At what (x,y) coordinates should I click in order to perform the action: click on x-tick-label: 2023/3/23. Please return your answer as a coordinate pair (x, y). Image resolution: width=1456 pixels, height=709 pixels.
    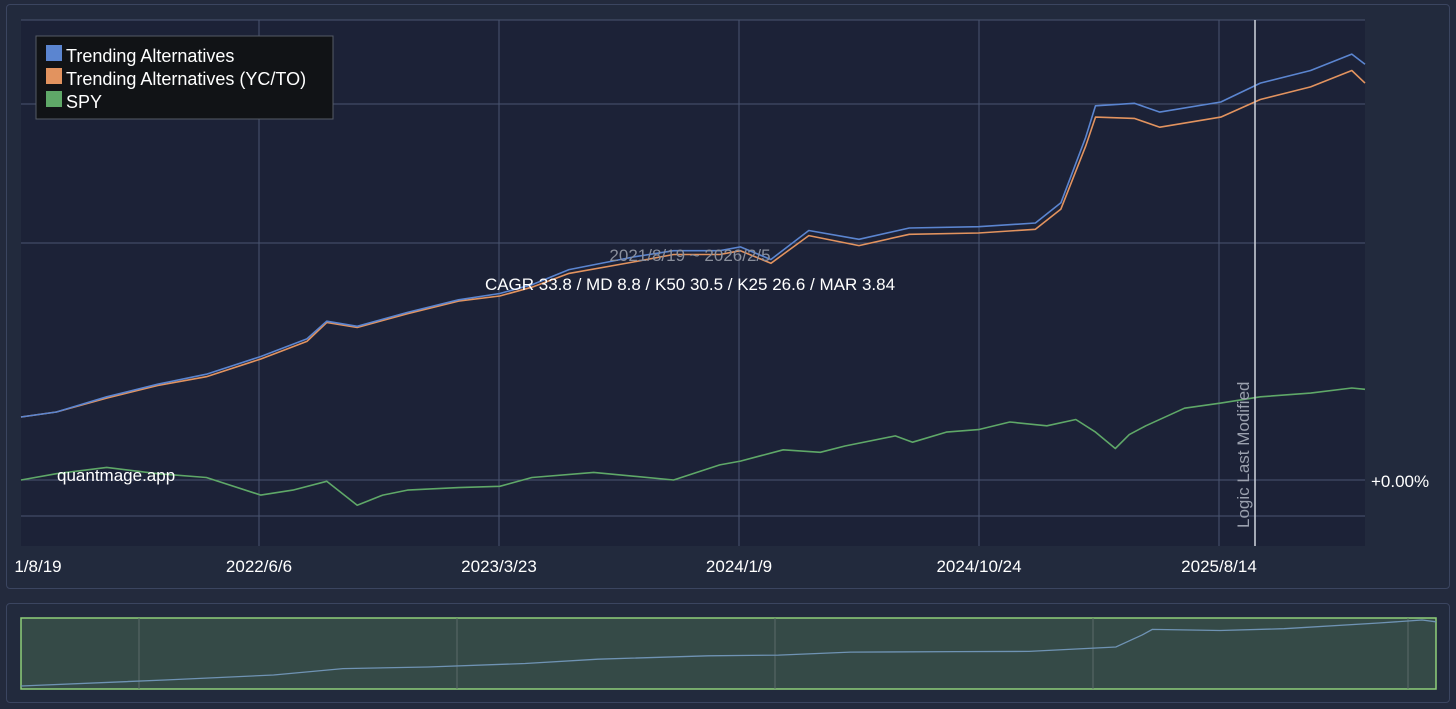
    Looking at the image, I should click on (499, 566).